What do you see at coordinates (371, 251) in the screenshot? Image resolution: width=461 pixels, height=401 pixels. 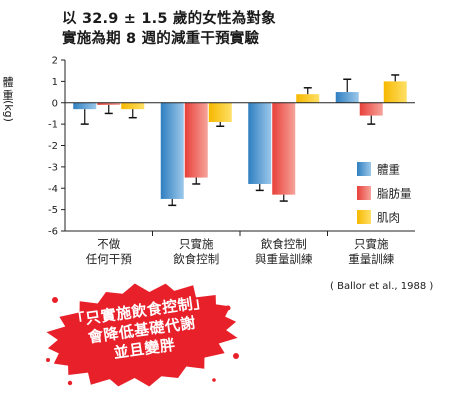 I see `category-label-3: 只實施重量訓練` at bounding box center [371, 251].